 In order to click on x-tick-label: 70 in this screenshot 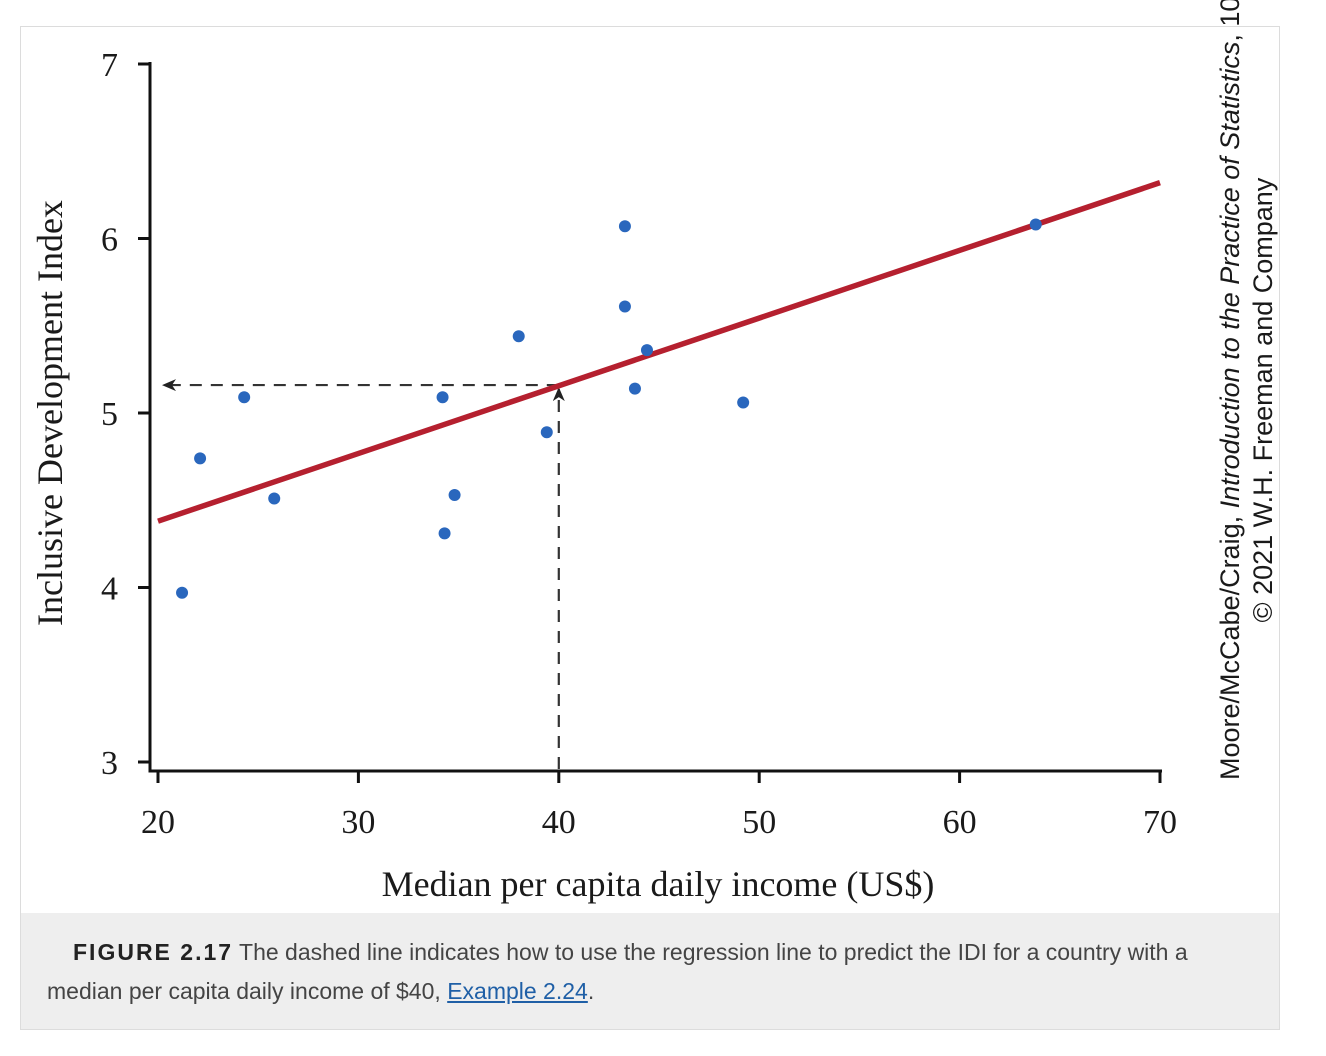, I will do `click(1160, 822)`.